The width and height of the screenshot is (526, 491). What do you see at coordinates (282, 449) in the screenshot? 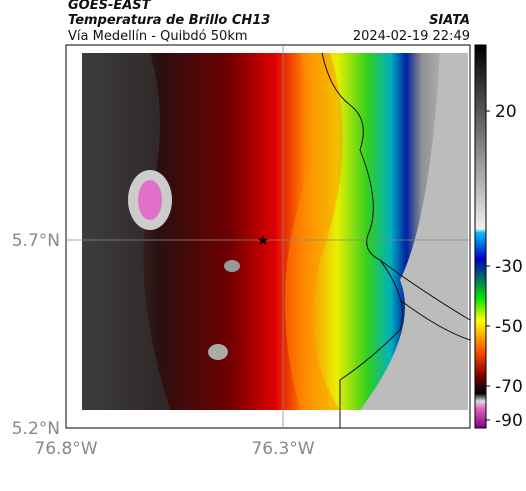
I see `lon-label: 76.3°W` at bounding box center [282, 449].